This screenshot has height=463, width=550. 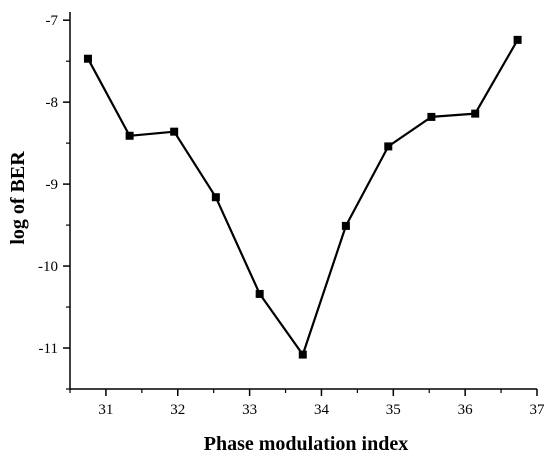 What do you see at coordinates (307, 403) in the screenshot?
I see `x-axis-ticks: 31 32 33 34 35 36 37` at bounding box center [307, 403].